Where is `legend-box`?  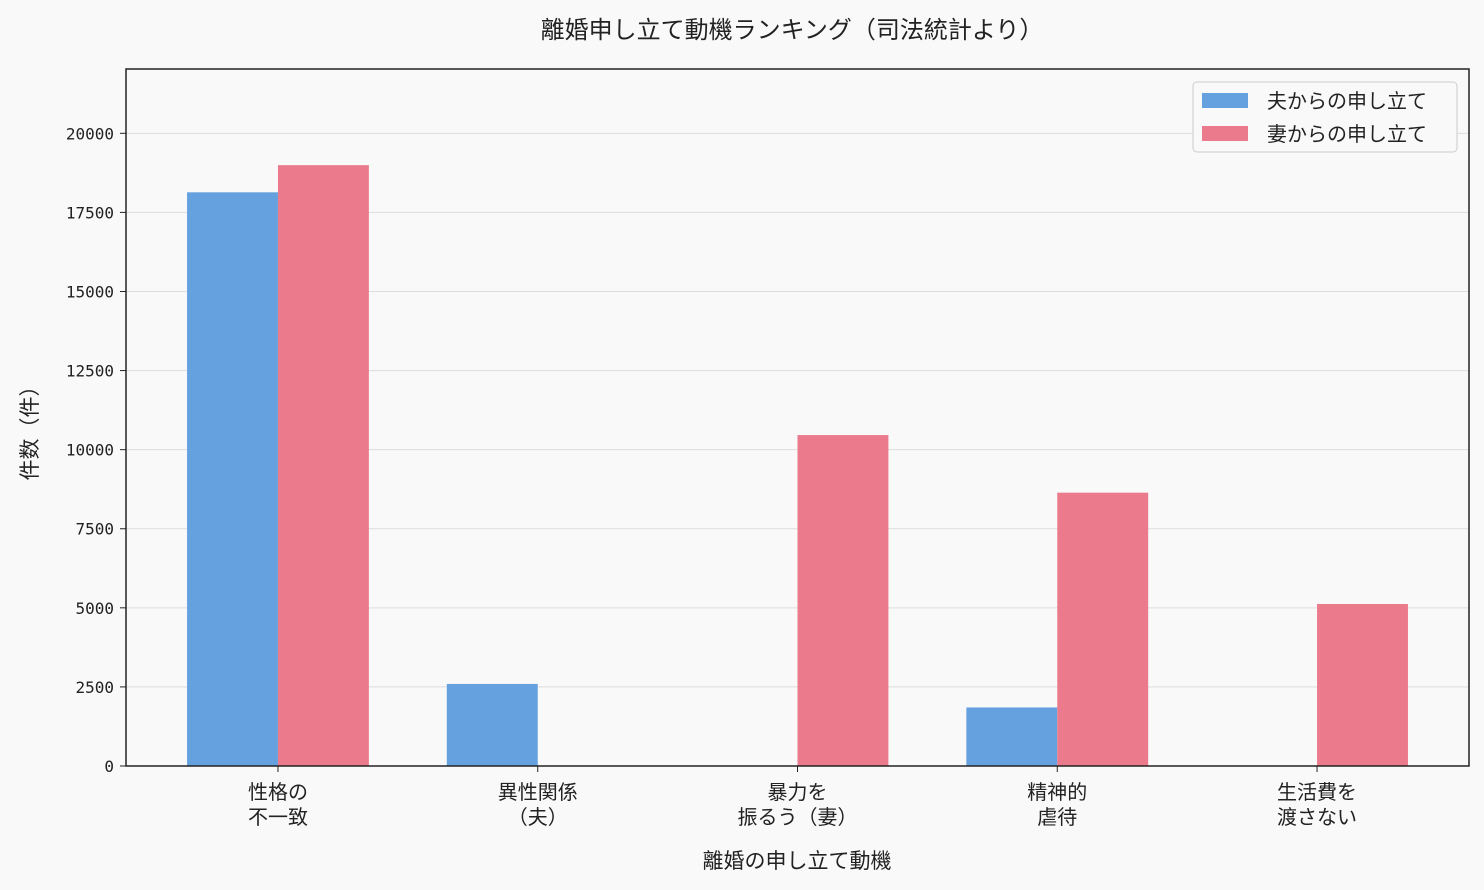
legend-box is located at coordinates (1325, 117).